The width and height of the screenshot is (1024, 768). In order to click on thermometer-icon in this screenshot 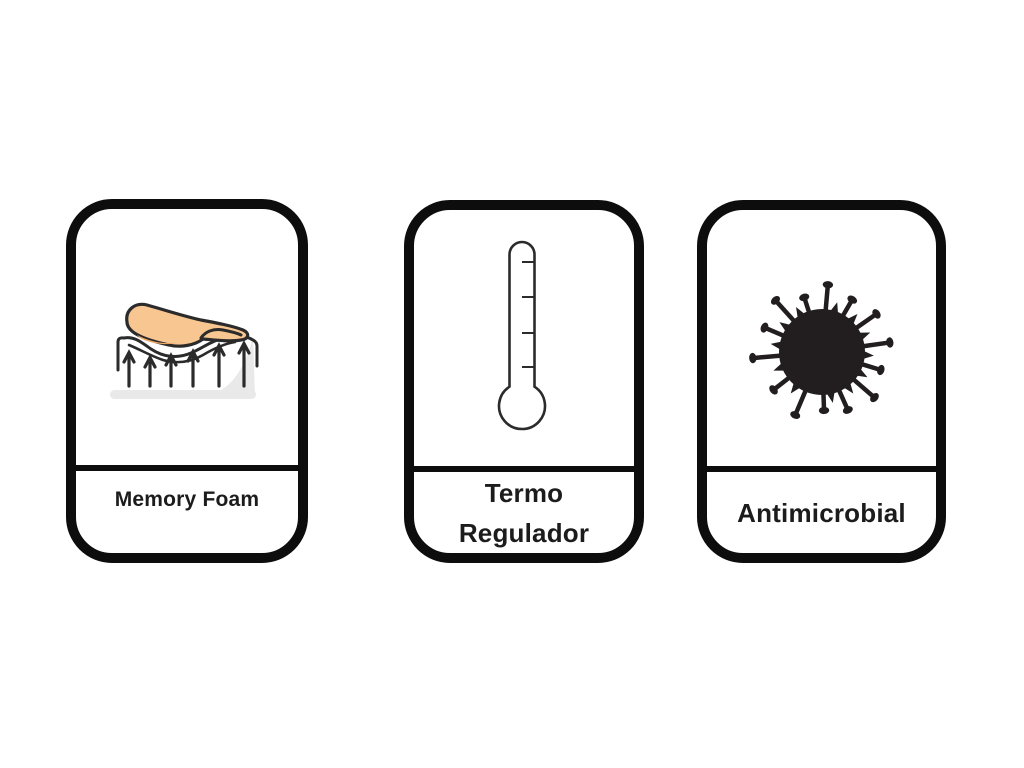, I will do `click(522, 335)`.